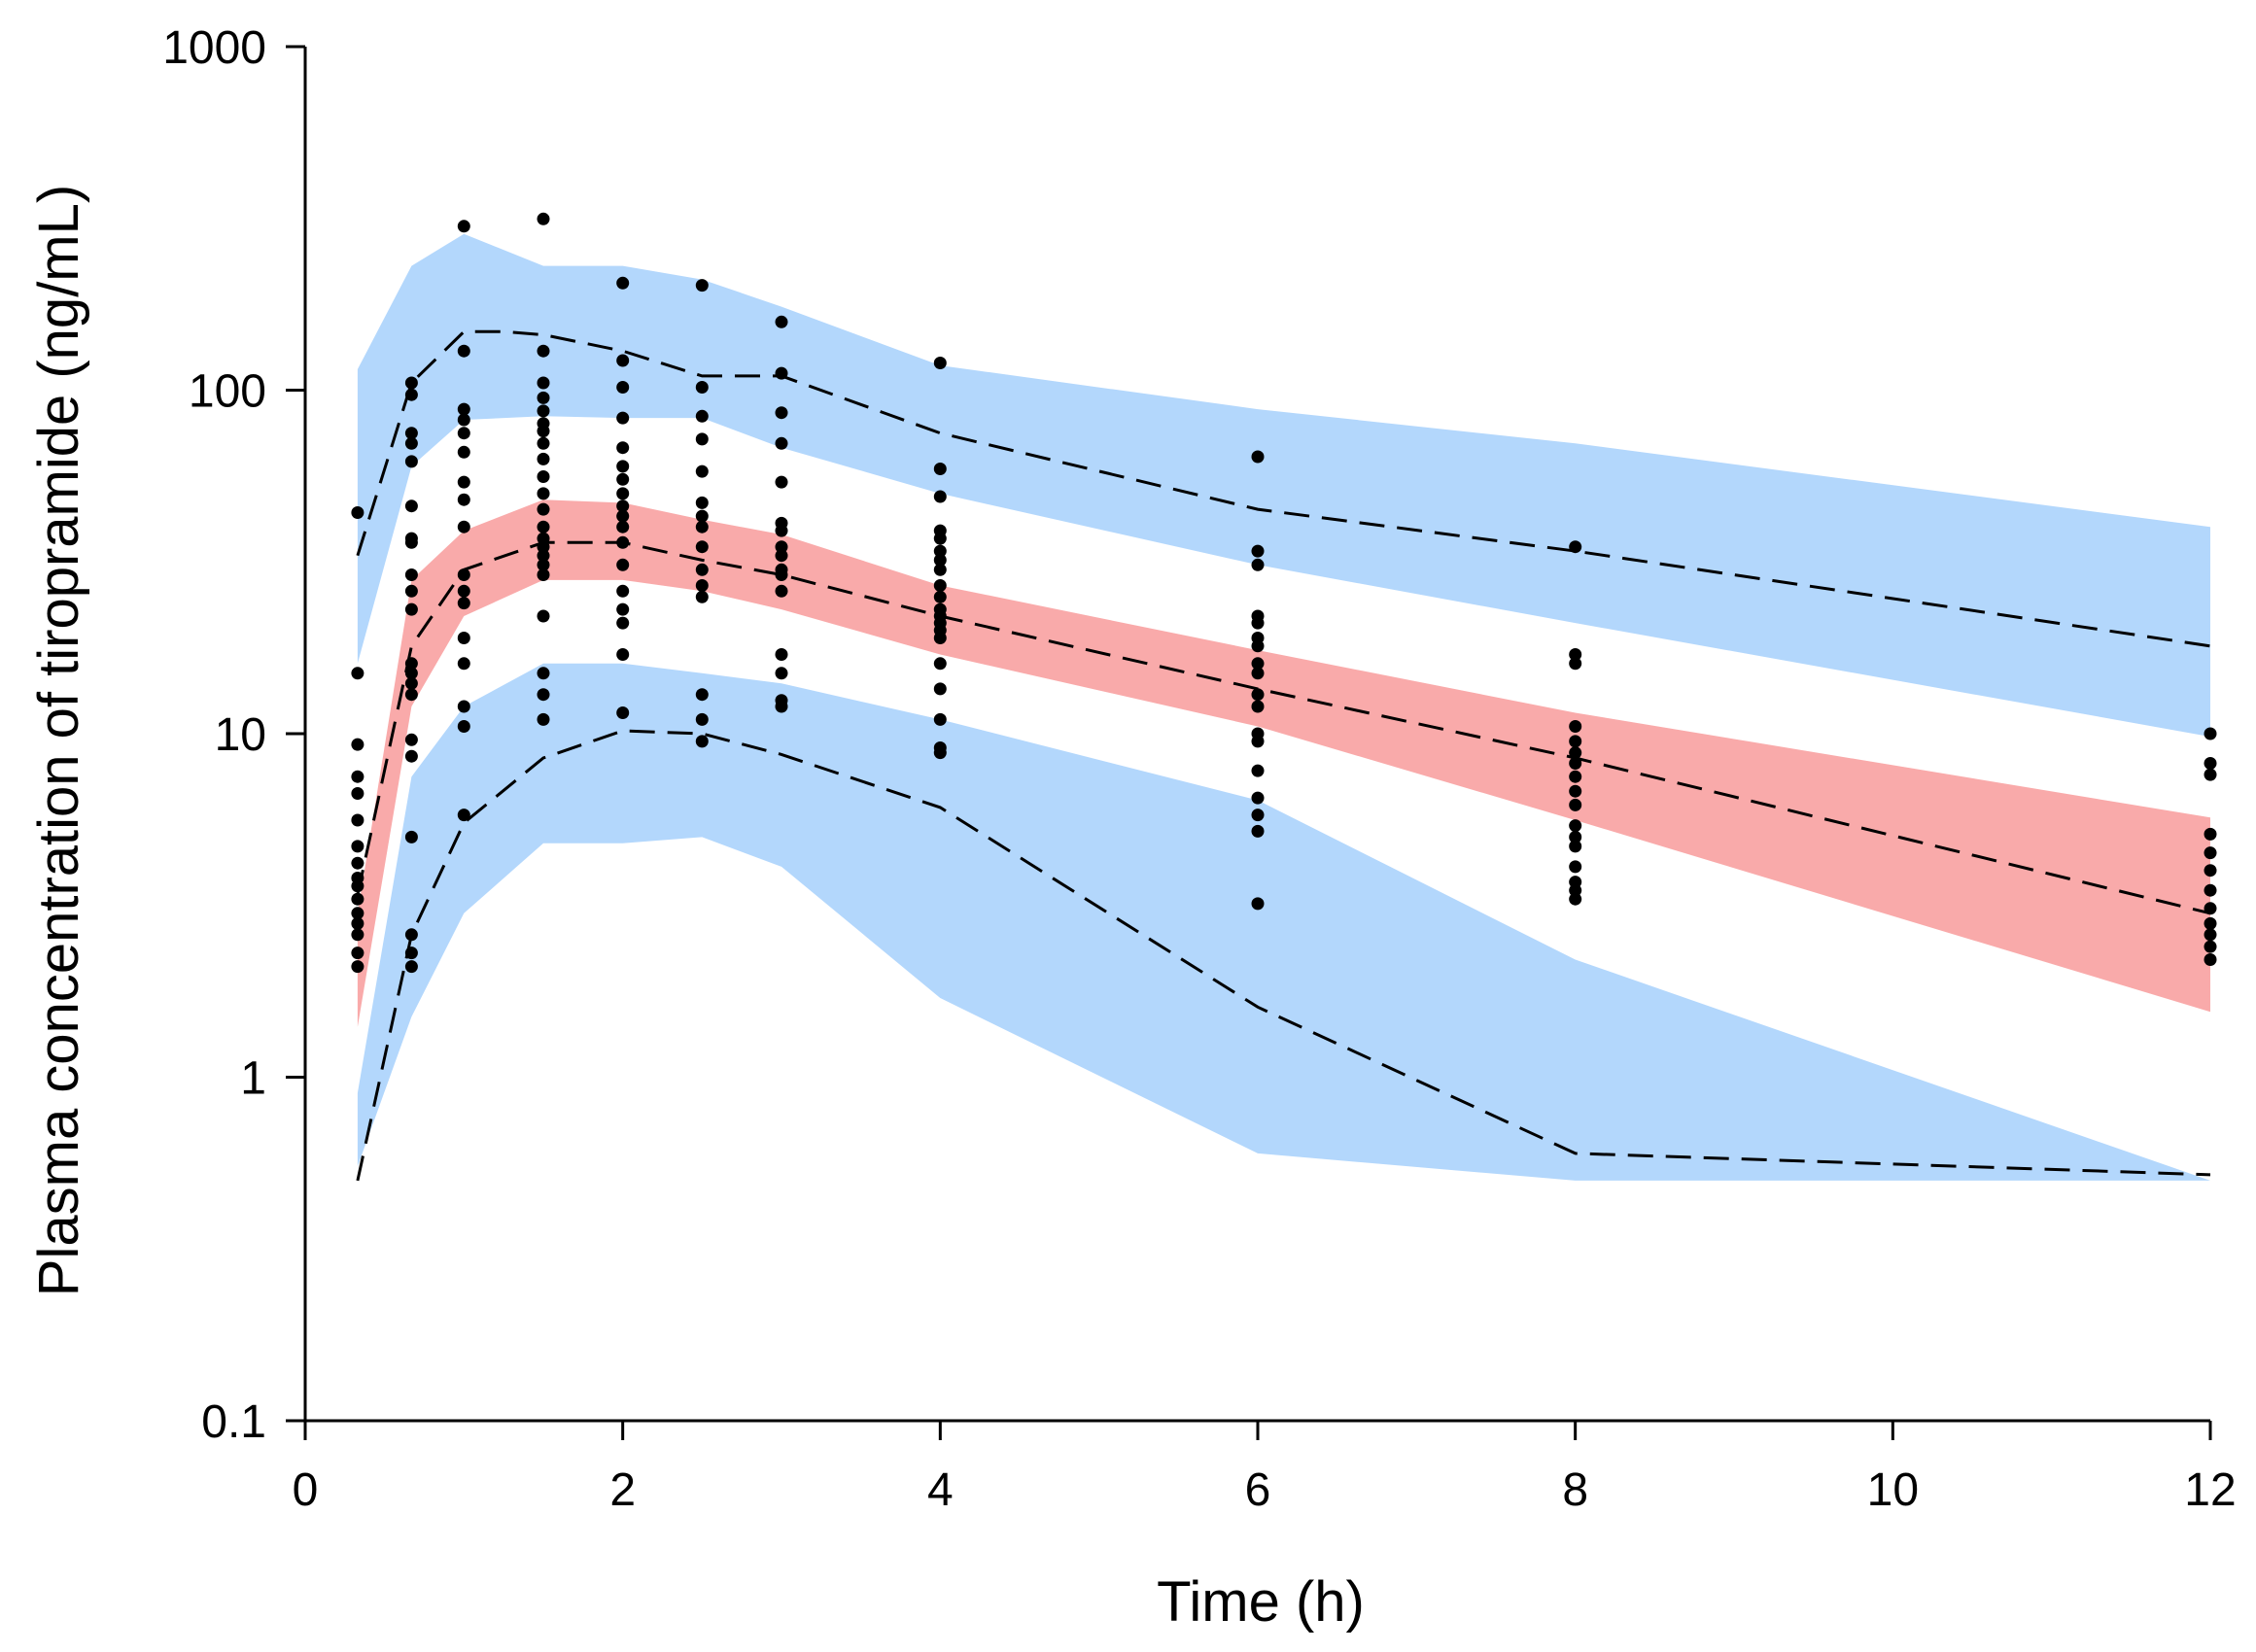 The image size is (2256, 1652). Describe the element at coordinates (240, 735) in the screenshot. I see `y-tick-label: 10` at that location.